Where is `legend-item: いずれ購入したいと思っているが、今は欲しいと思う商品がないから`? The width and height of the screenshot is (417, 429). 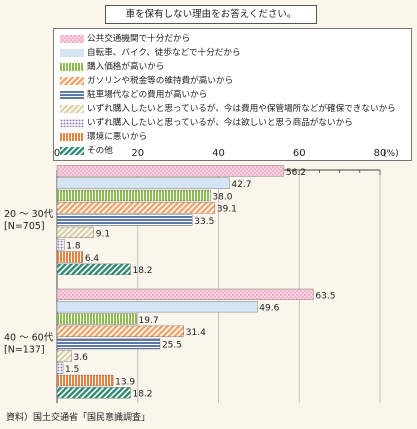 legend-item: いずれ購入したいと思っているが、今は欲しいと思う商品がないから is located at coordinates (206, 123).